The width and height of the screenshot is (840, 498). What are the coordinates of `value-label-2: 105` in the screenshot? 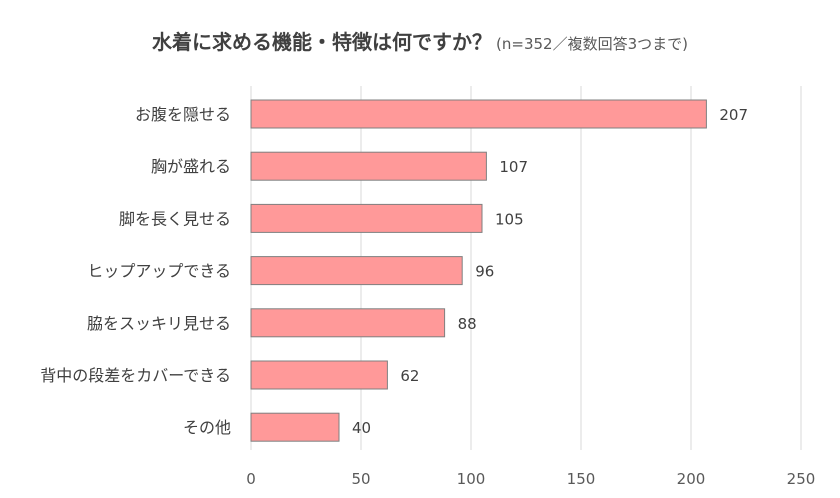 It's located at (509, 219).